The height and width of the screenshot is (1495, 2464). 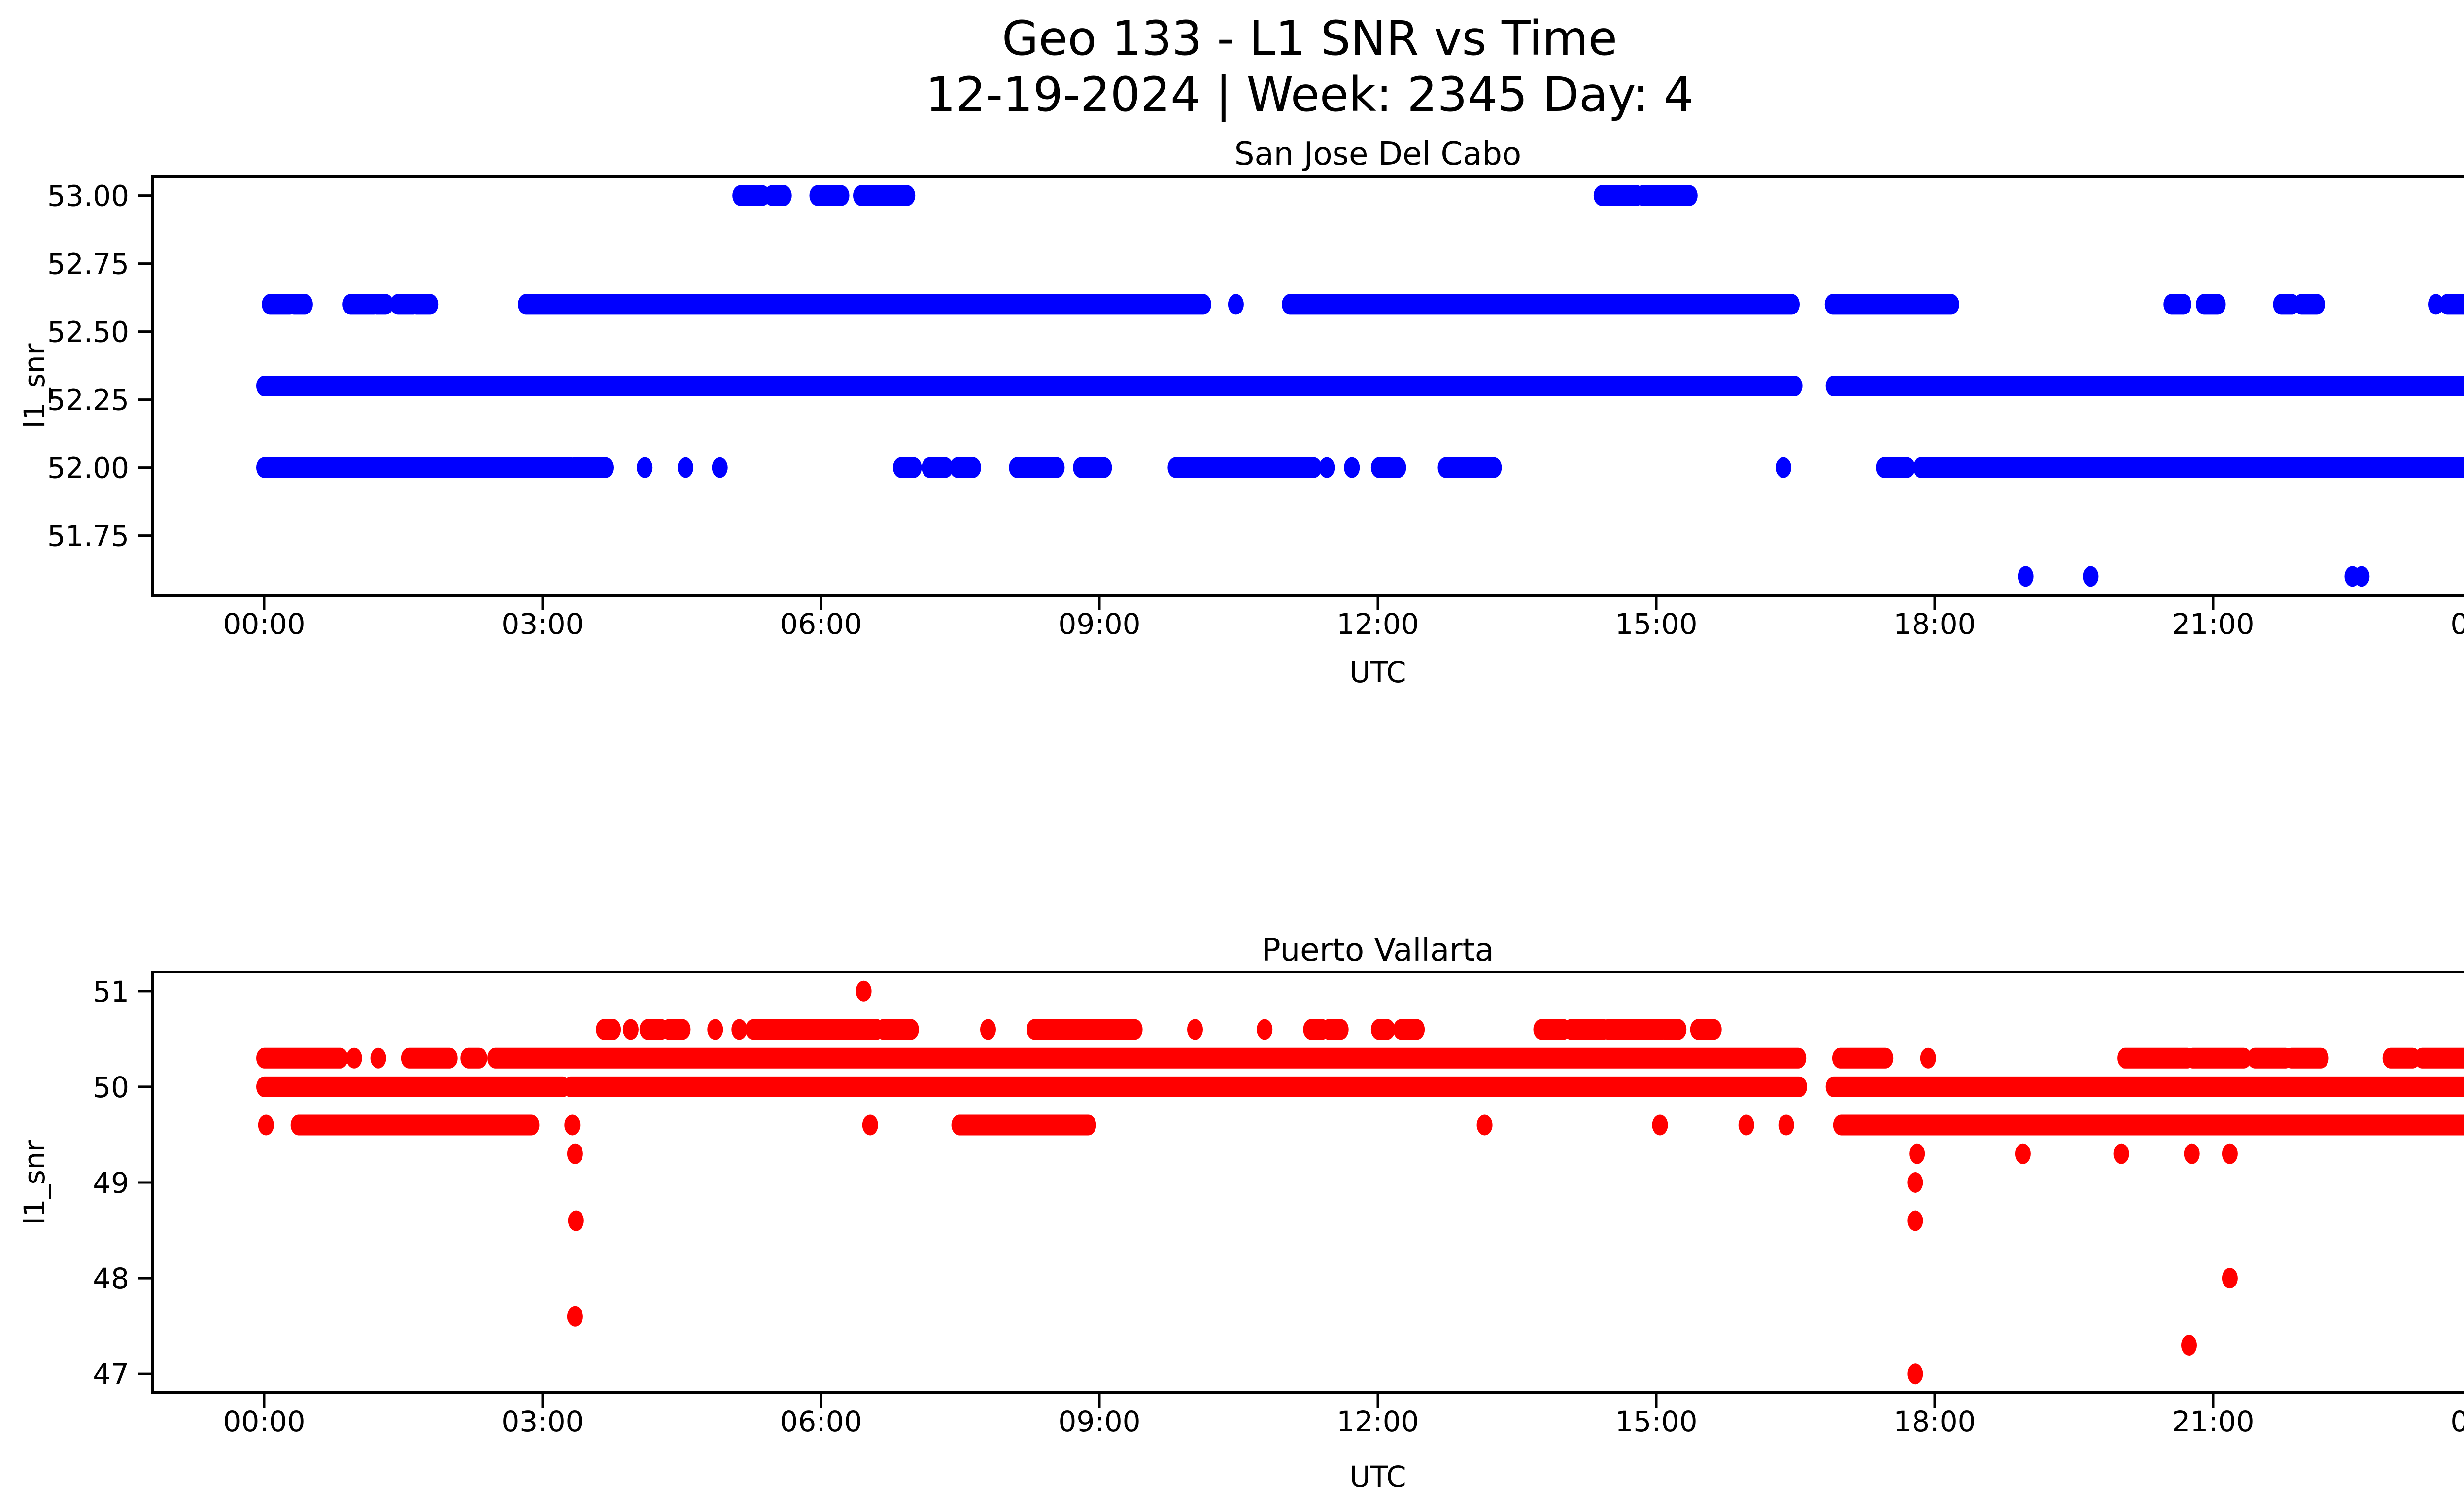 What do you see at coordinates (1377, 1477) in the screenshot?
I see `subplot1-x-axis-label: UTC` at bounding box center [1377, 1477].